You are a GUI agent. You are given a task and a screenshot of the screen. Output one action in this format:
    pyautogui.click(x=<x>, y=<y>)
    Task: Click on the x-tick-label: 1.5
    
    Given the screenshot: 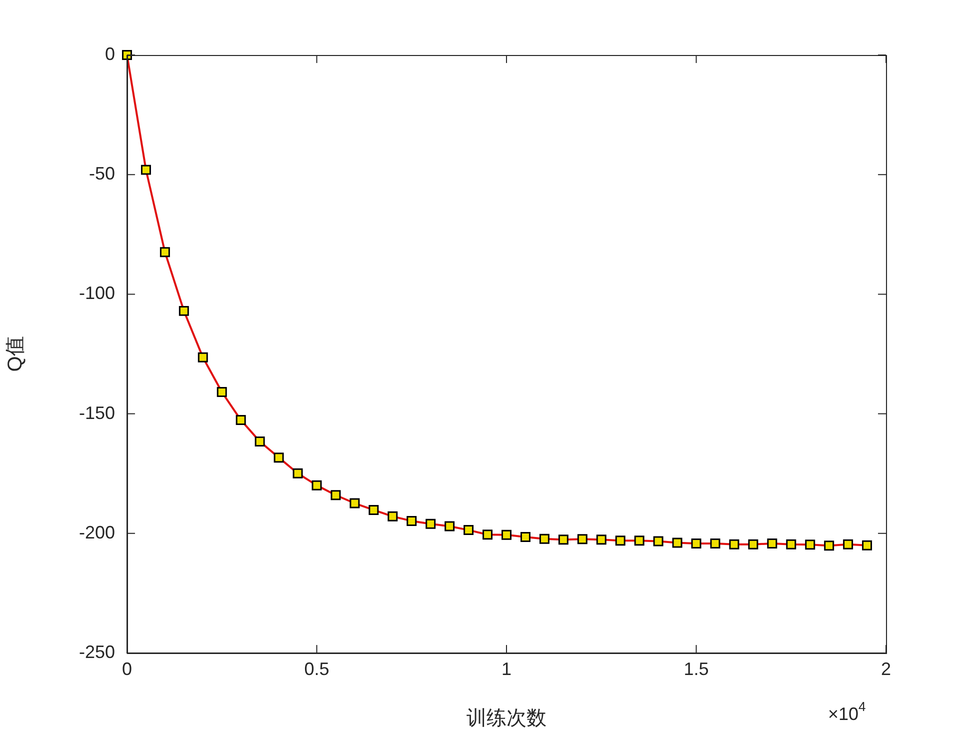 What is the action you would take?
    pyautogui.click(x=696, y=668)
    